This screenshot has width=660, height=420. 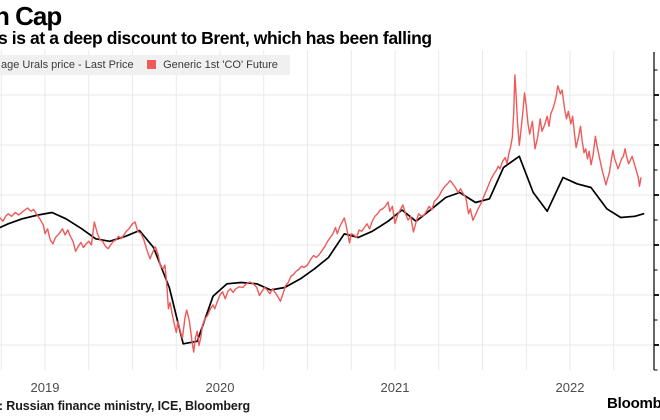 What do you see at coordinates (570, 387) in the screenshot?
I see `x-axis-label-2022: 2022` at bounding box center [570, 387].